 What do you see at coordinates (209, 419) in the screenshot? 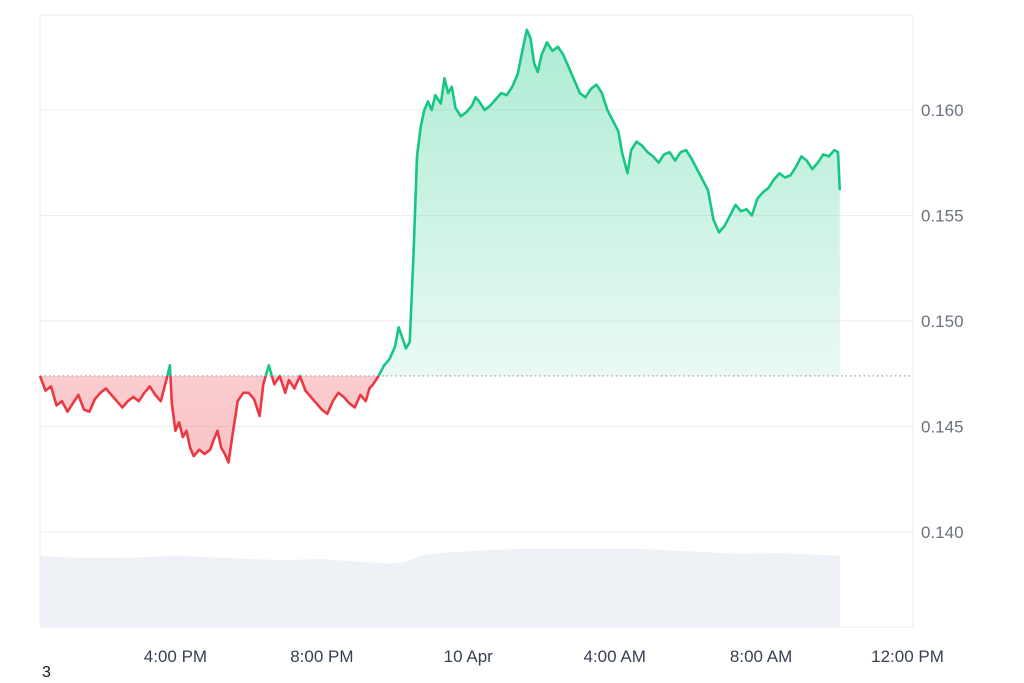
I see `price-line-down` at bounding box center [209, 419].